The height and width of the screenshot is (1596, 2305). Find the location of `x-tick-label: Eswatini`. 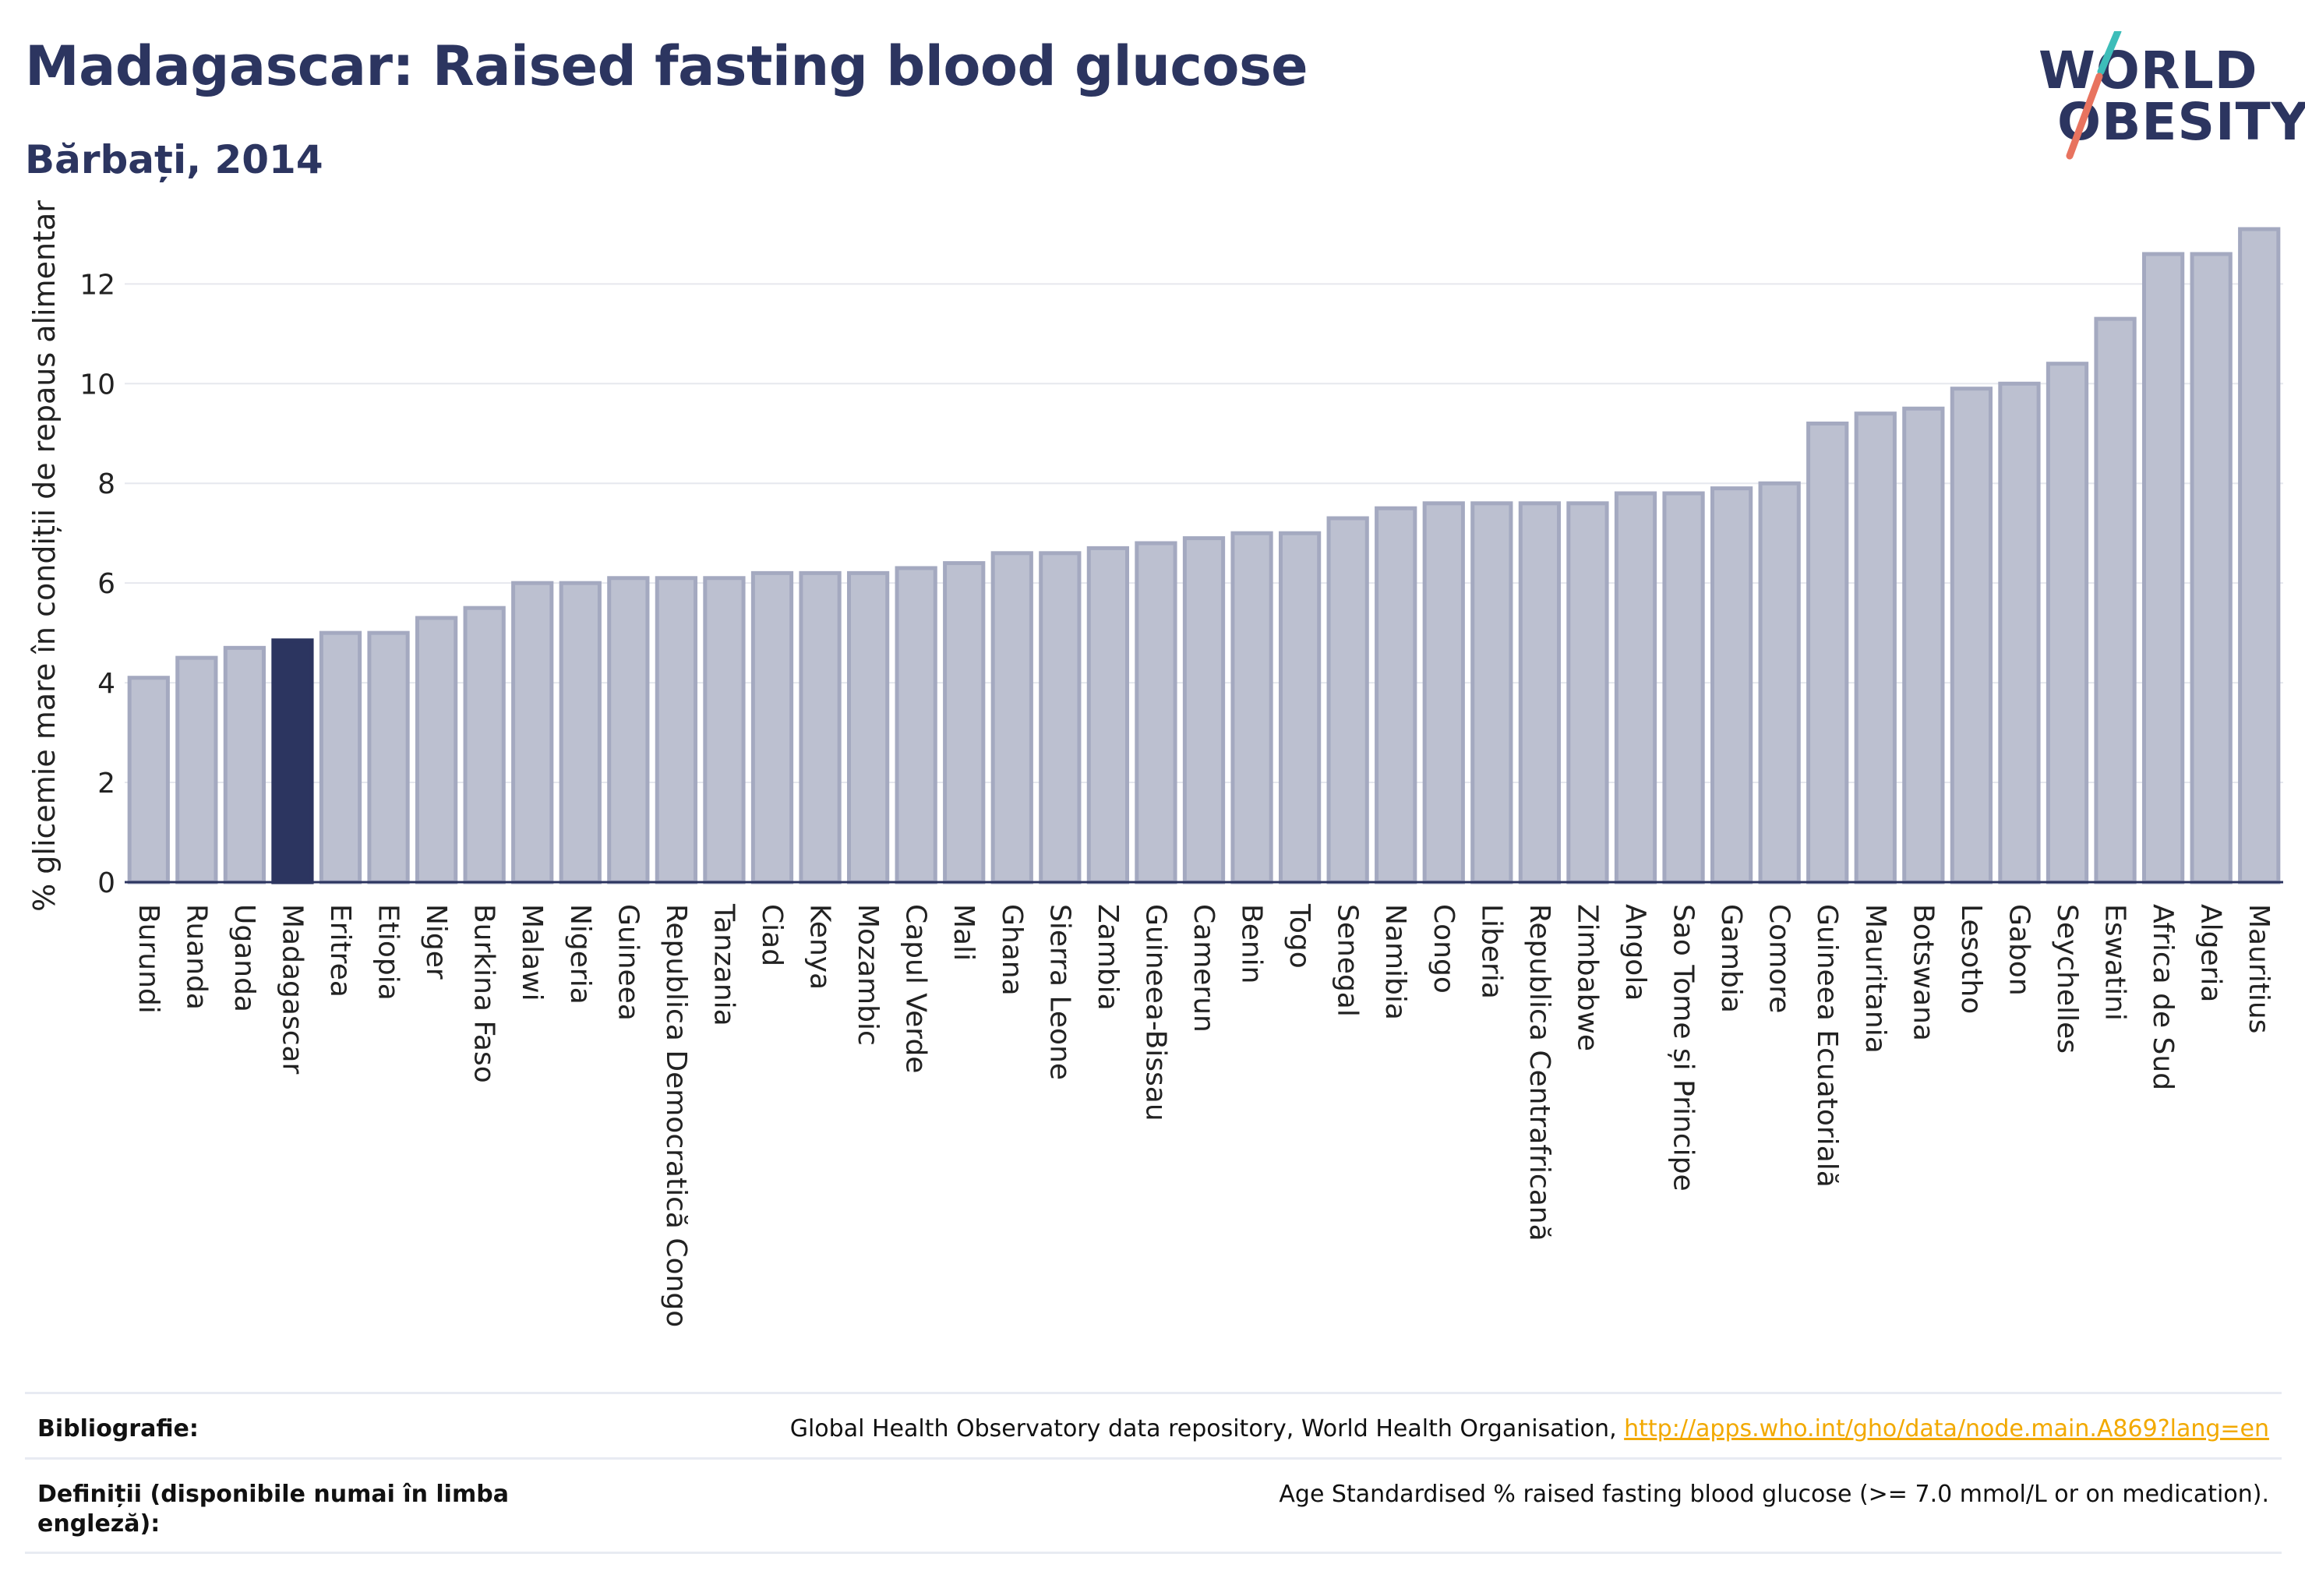

x-tick-label: Eswatini is located at coordinates (2115, 962).